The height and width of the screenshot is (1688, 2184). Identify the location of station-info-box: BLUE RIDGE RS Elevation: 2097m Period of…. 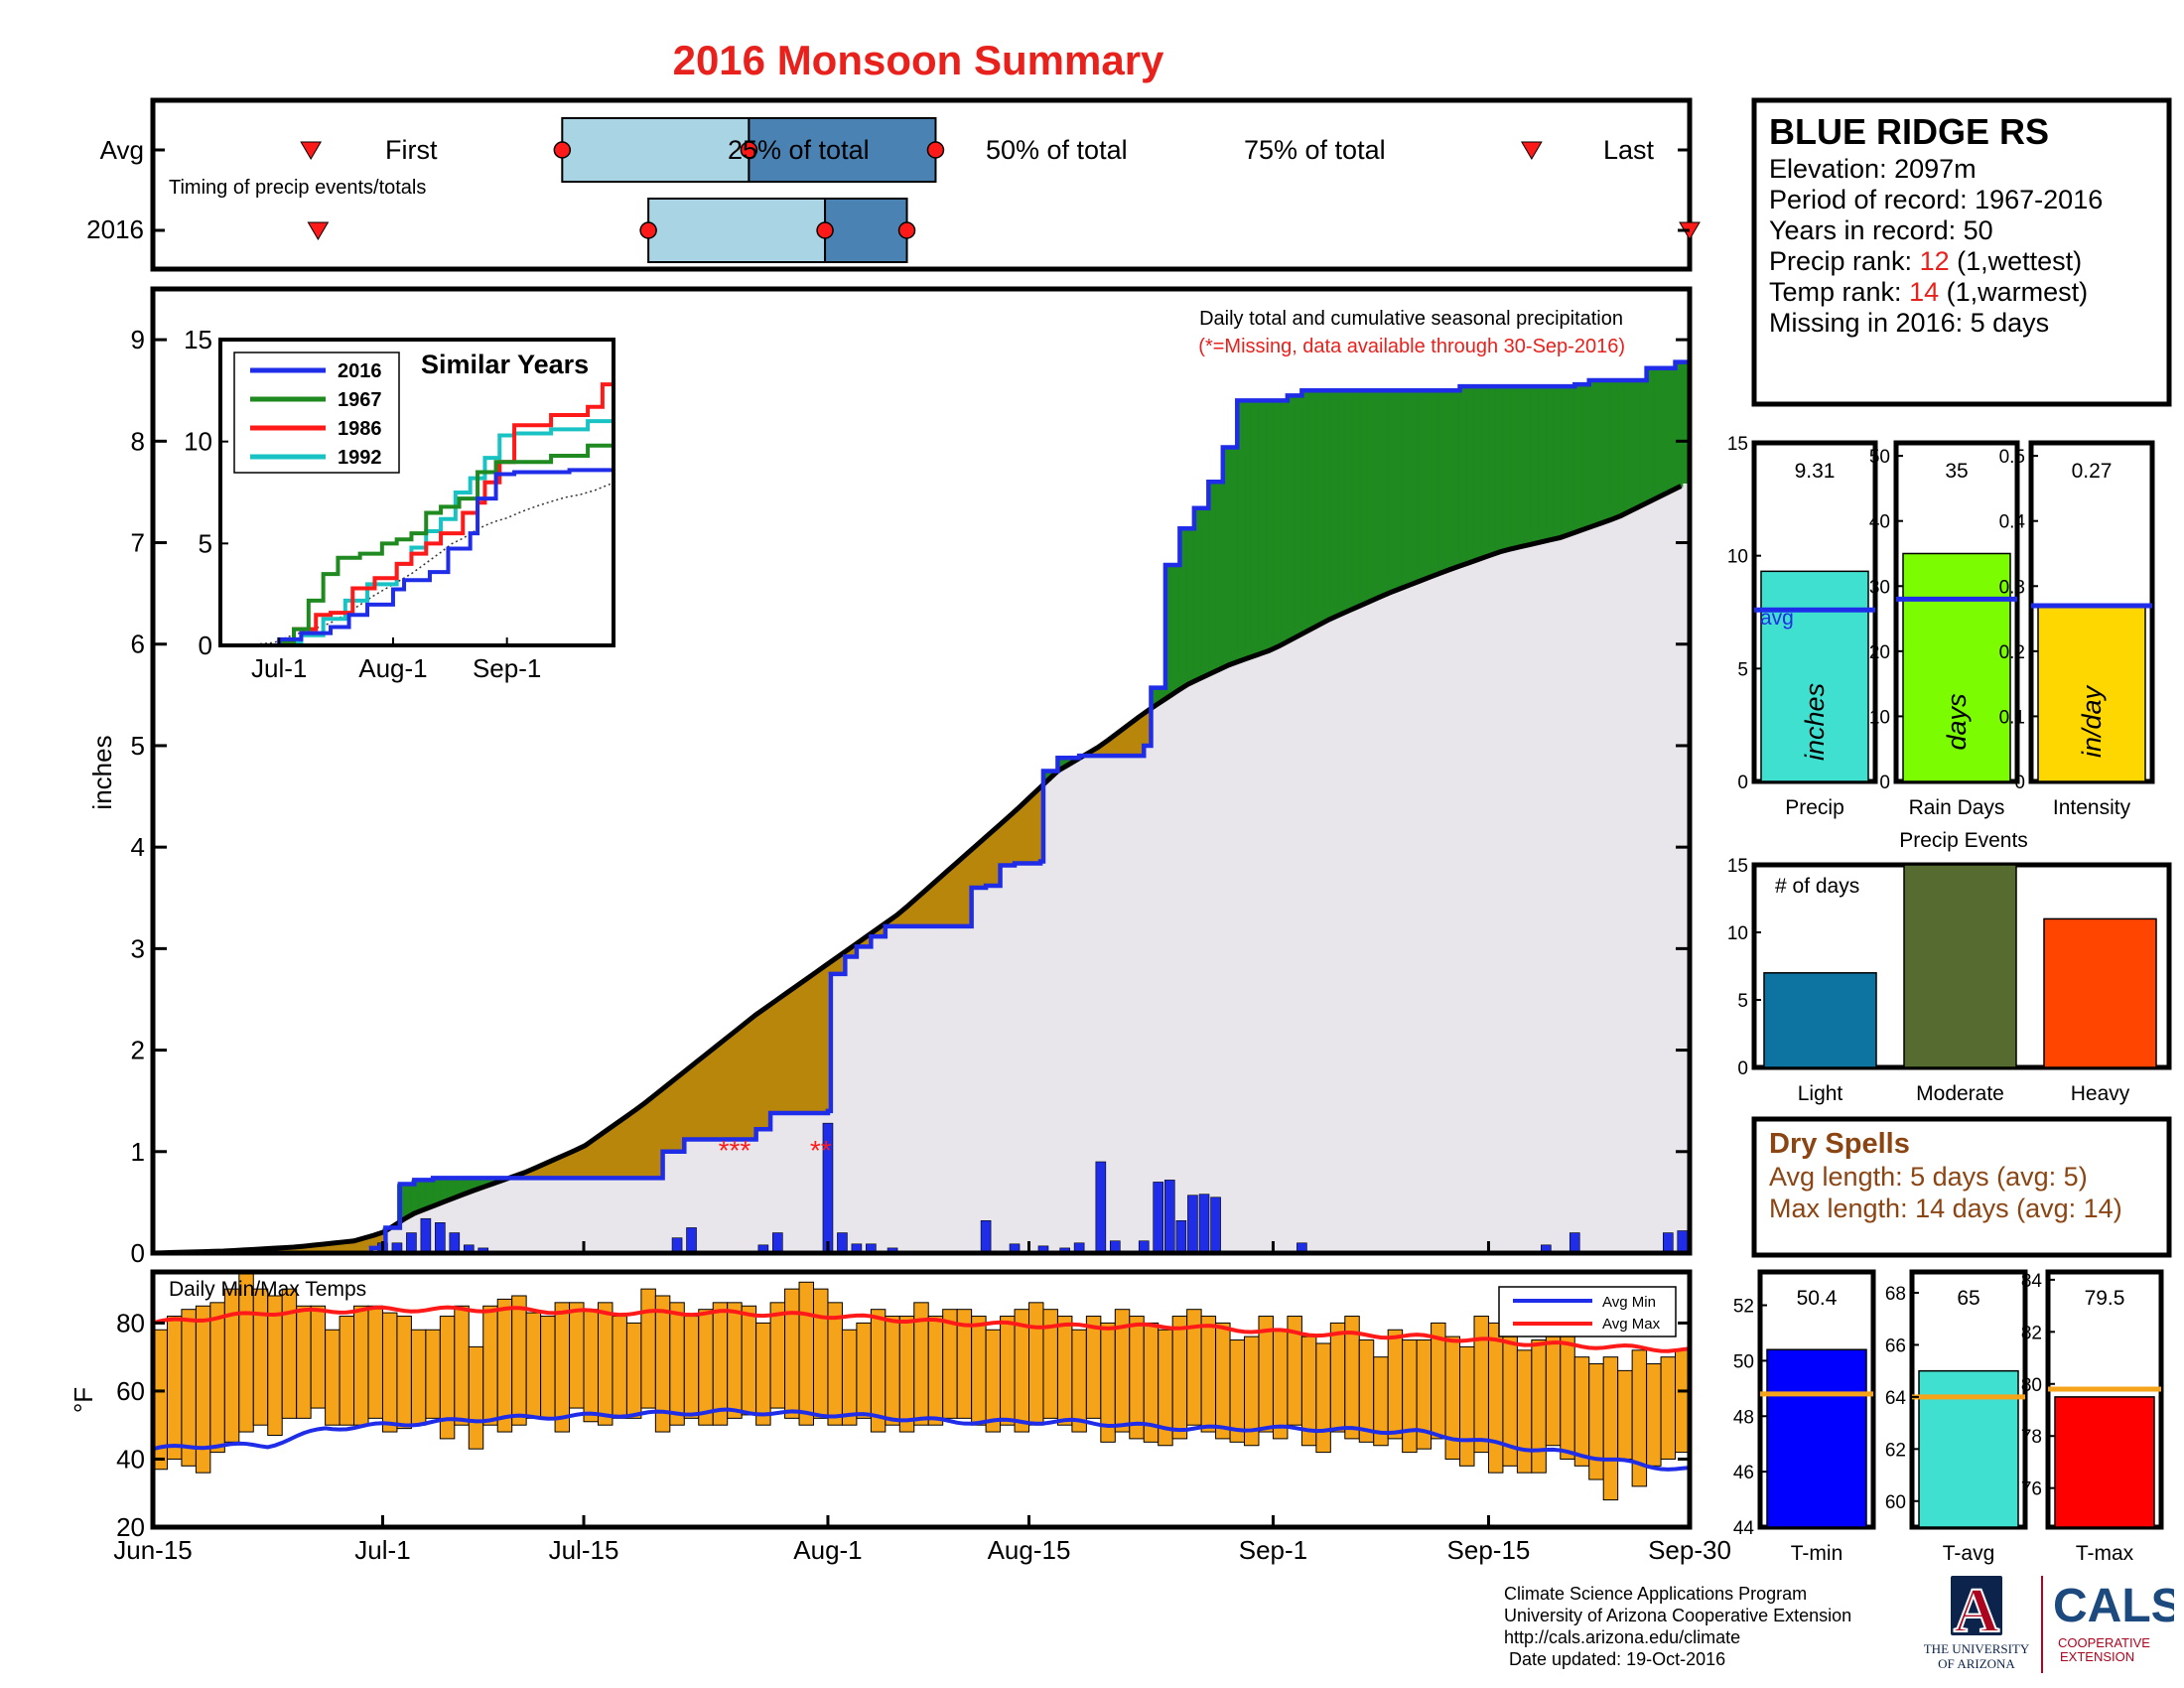
(1961, 252).